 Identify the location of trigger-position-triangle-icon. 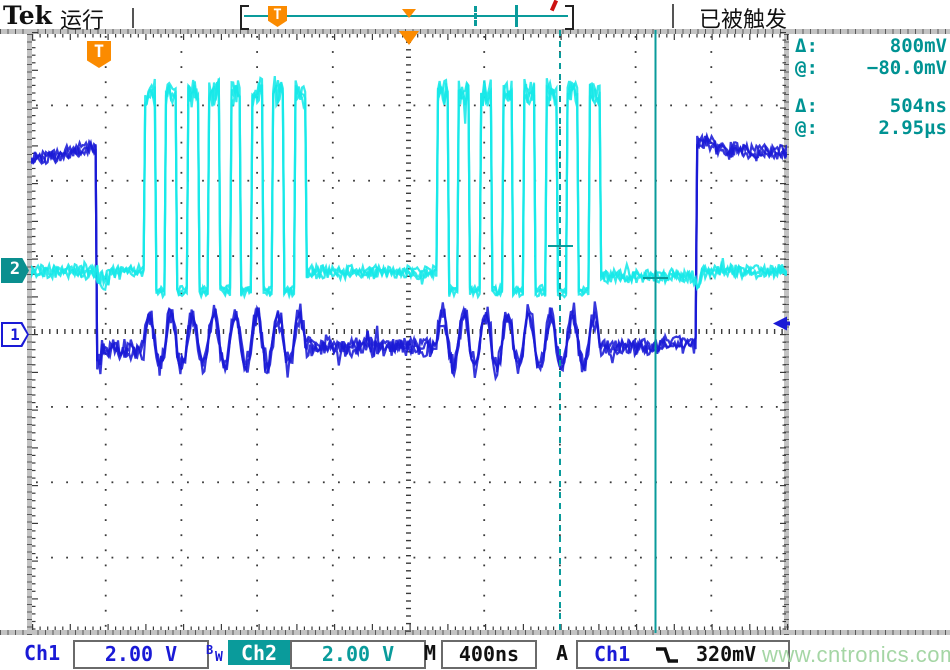
(409, 13).